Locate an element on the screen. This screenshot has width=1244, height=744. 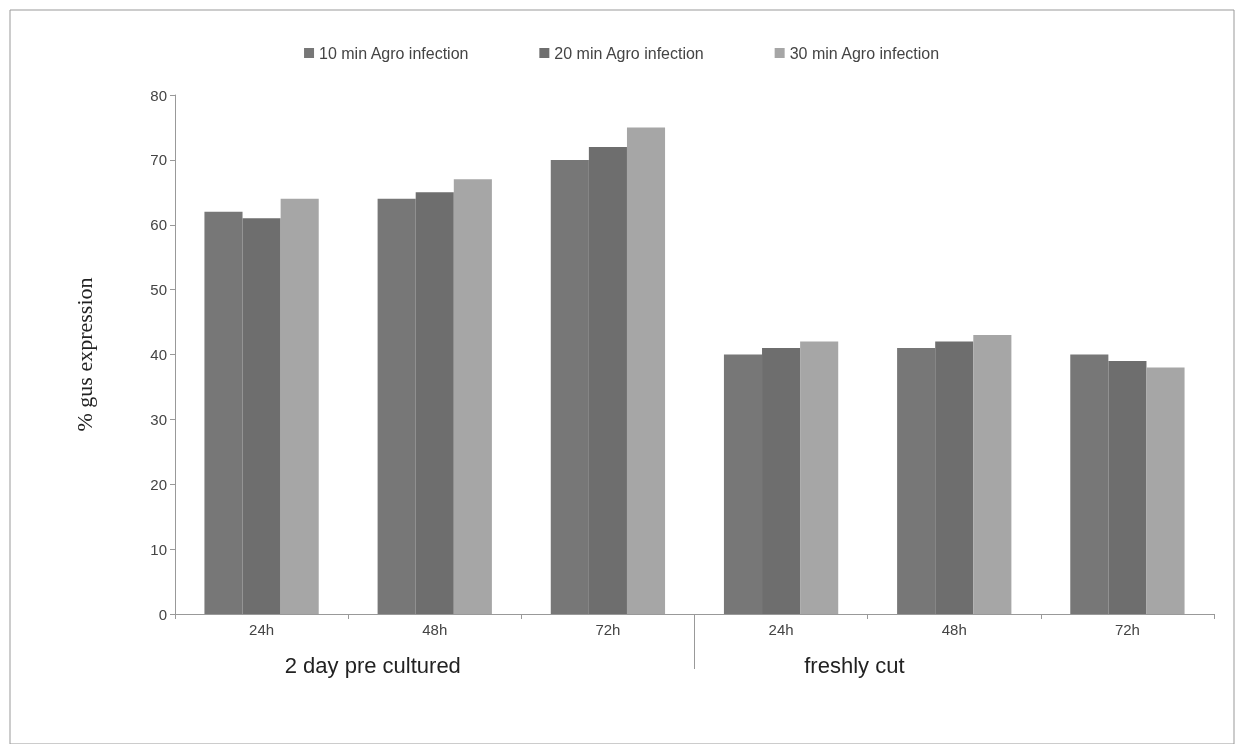
y-tick-label: 30 is located at coordinates (158, 419).